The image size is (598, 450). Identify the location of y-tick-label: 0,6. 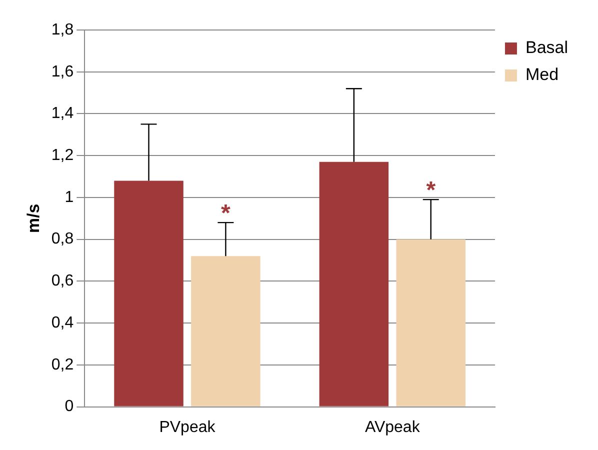
(62, 281).